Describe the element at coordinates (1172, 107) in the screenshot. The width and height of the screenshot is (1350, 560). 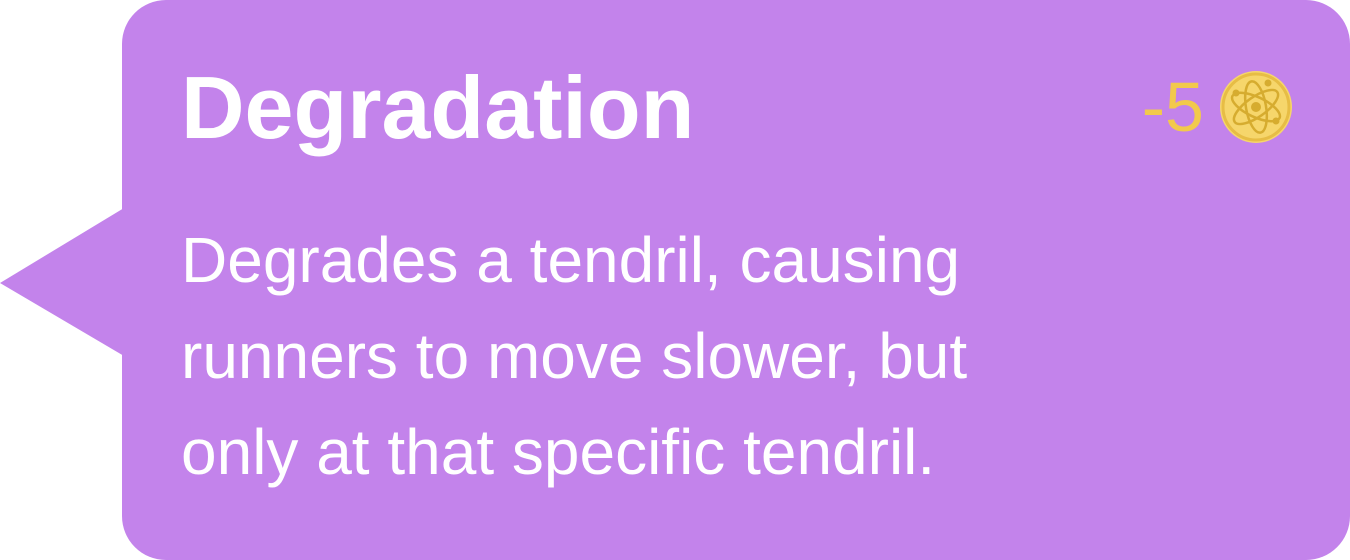
I see `cost-value: -5` at that location.